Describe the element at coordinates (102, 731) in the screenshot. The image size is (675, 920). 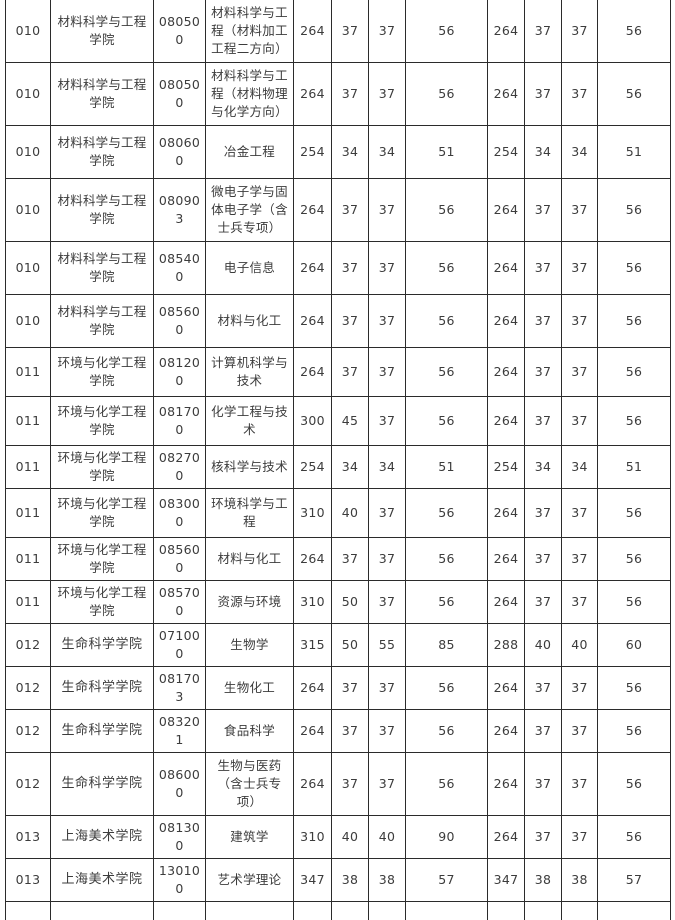
I see `cell-college-name: 生命科学学院` at that location.